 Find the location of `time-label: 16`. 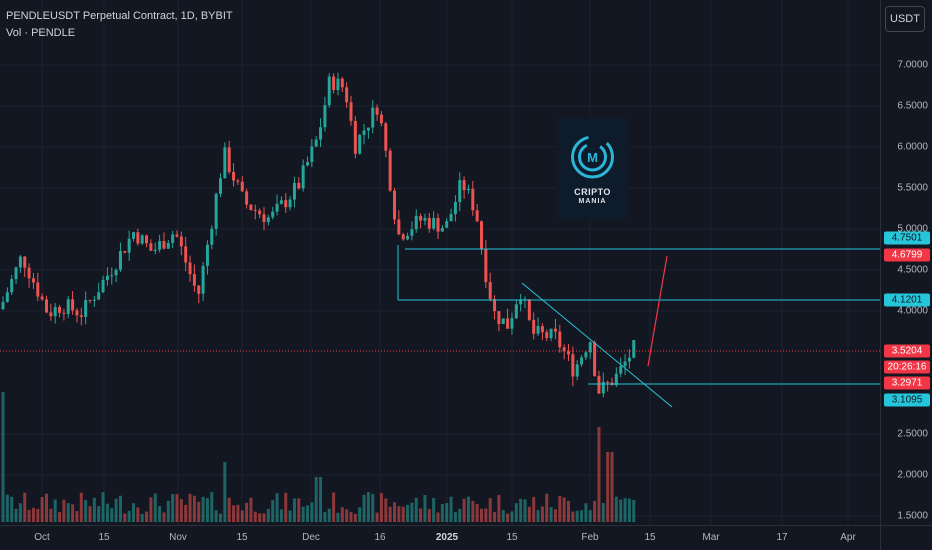

time-label: 16 is located at coordinates (380, 537).